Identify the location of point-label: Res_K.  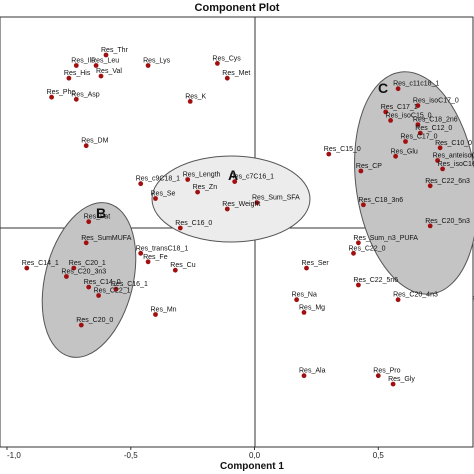
(195, 96).